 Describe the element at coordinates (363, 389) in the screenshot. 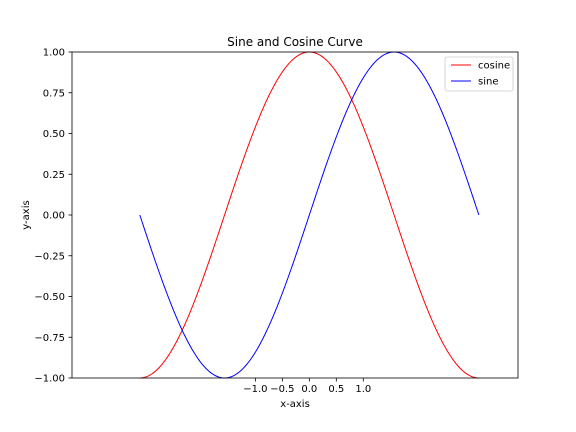

I see `x-tick-label: 1.0` at that location.